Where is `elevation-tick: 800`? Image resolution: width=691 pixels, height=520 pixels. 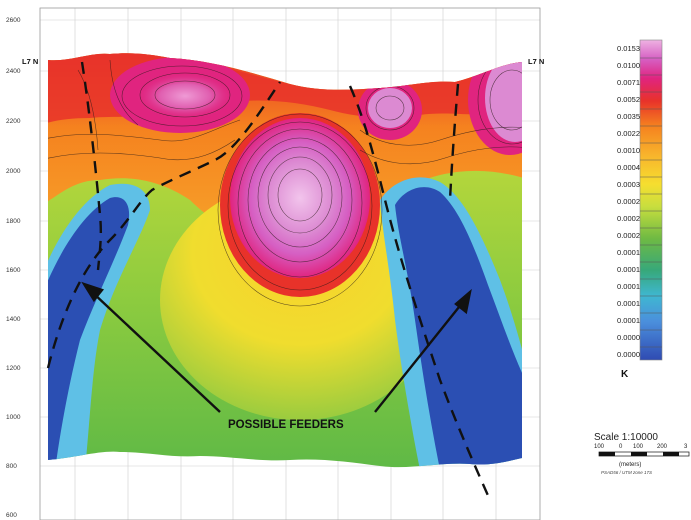 elevation-tick: 800 is located at coordinates (11, 466).